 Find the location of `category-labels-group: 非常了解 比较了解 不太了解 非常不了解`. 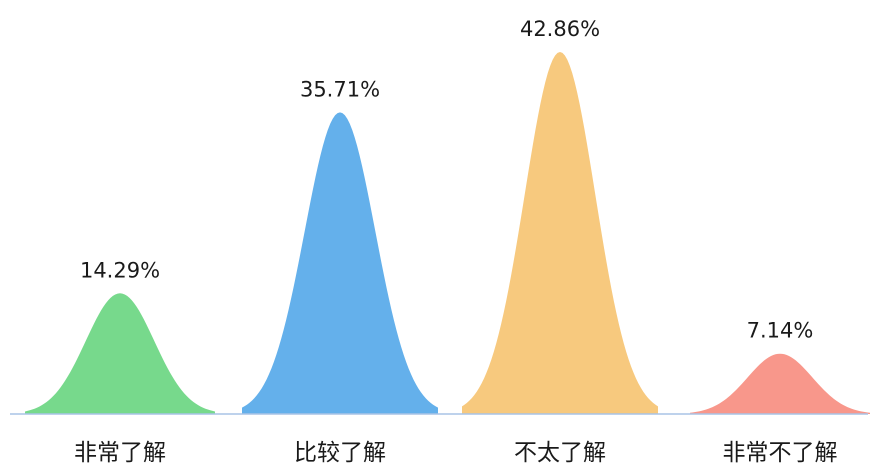

category-labels-group: 非常了解 比较了解 不太了解 非常不了解 is located at coordinates (456, 452).